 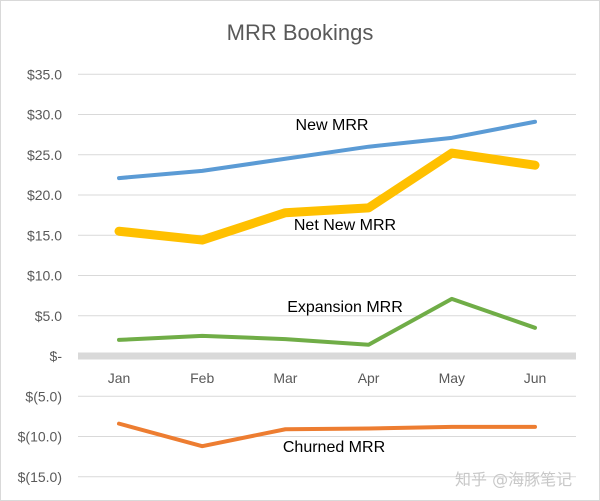 I want to click on x-tick-label: Apr, so click(x=369, y=378).